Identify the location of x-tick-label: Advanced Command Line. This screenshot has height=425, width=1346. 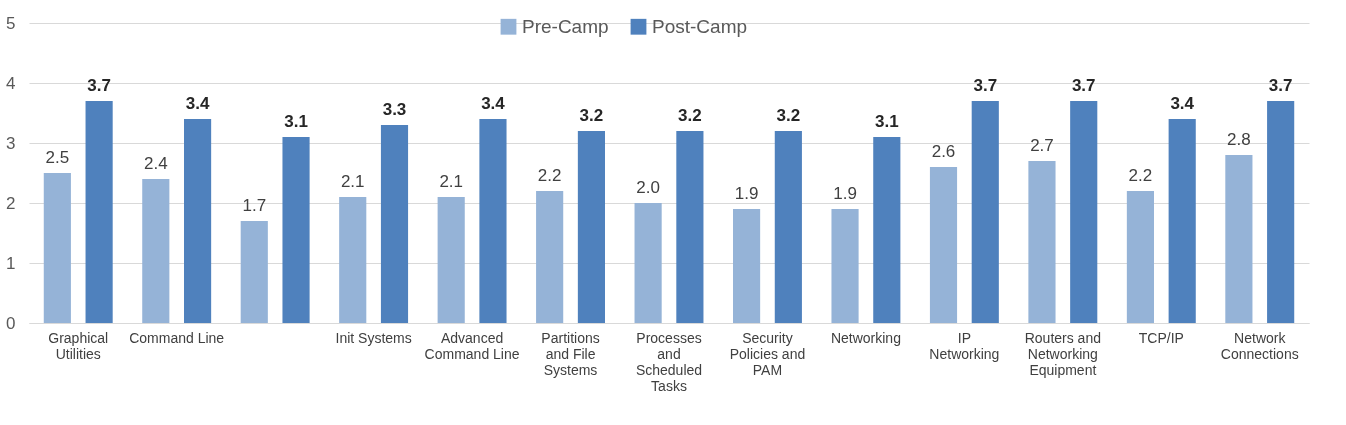
(472, 345).